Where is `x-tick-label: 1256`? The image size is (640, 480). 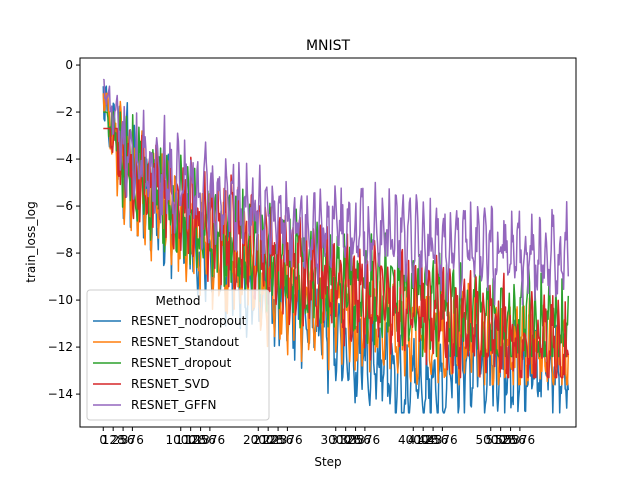
x-tick-label: 1256 is located at coordinates (200, 440).